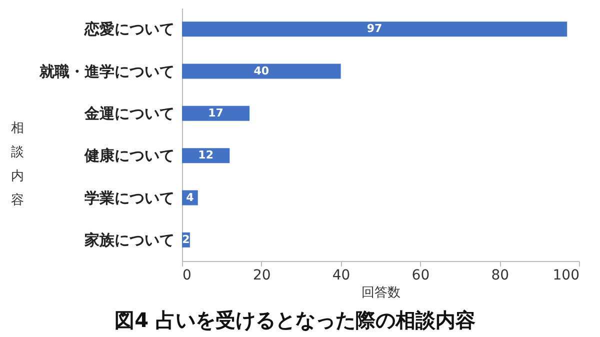 The image size is (600, 337). I want to click on y-tick-label: 就職・進学について, so click(106, 71).